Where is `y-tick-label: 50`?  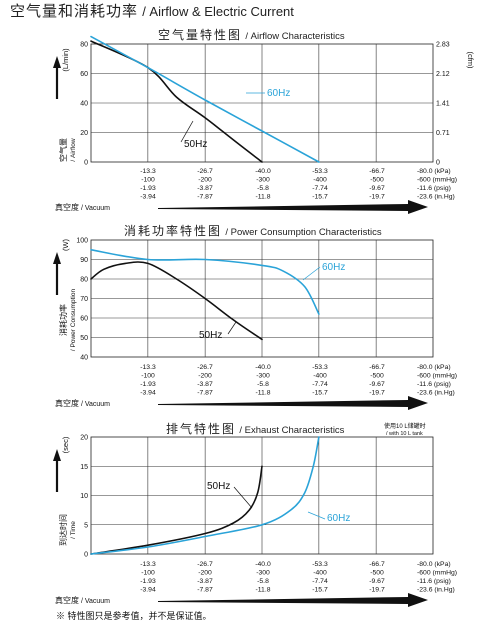
y-tick-label: 50 is located at coordinates (84, 338).